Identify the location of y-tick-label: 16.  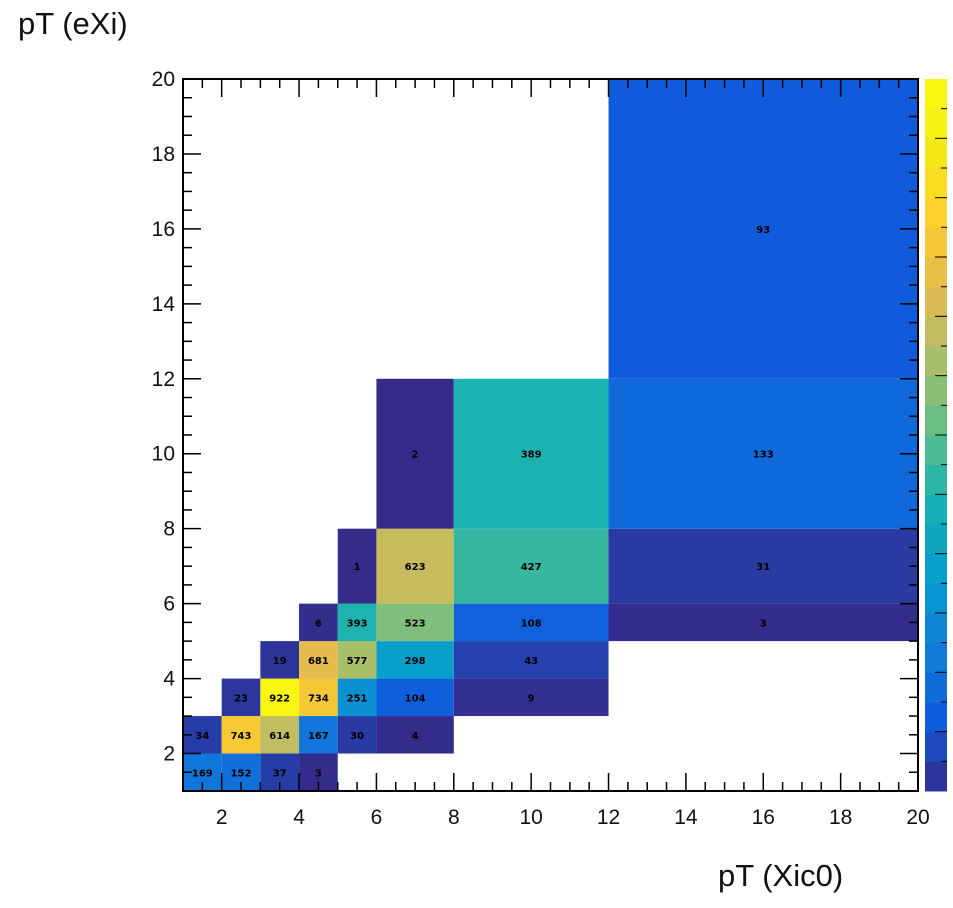
(163, 229).